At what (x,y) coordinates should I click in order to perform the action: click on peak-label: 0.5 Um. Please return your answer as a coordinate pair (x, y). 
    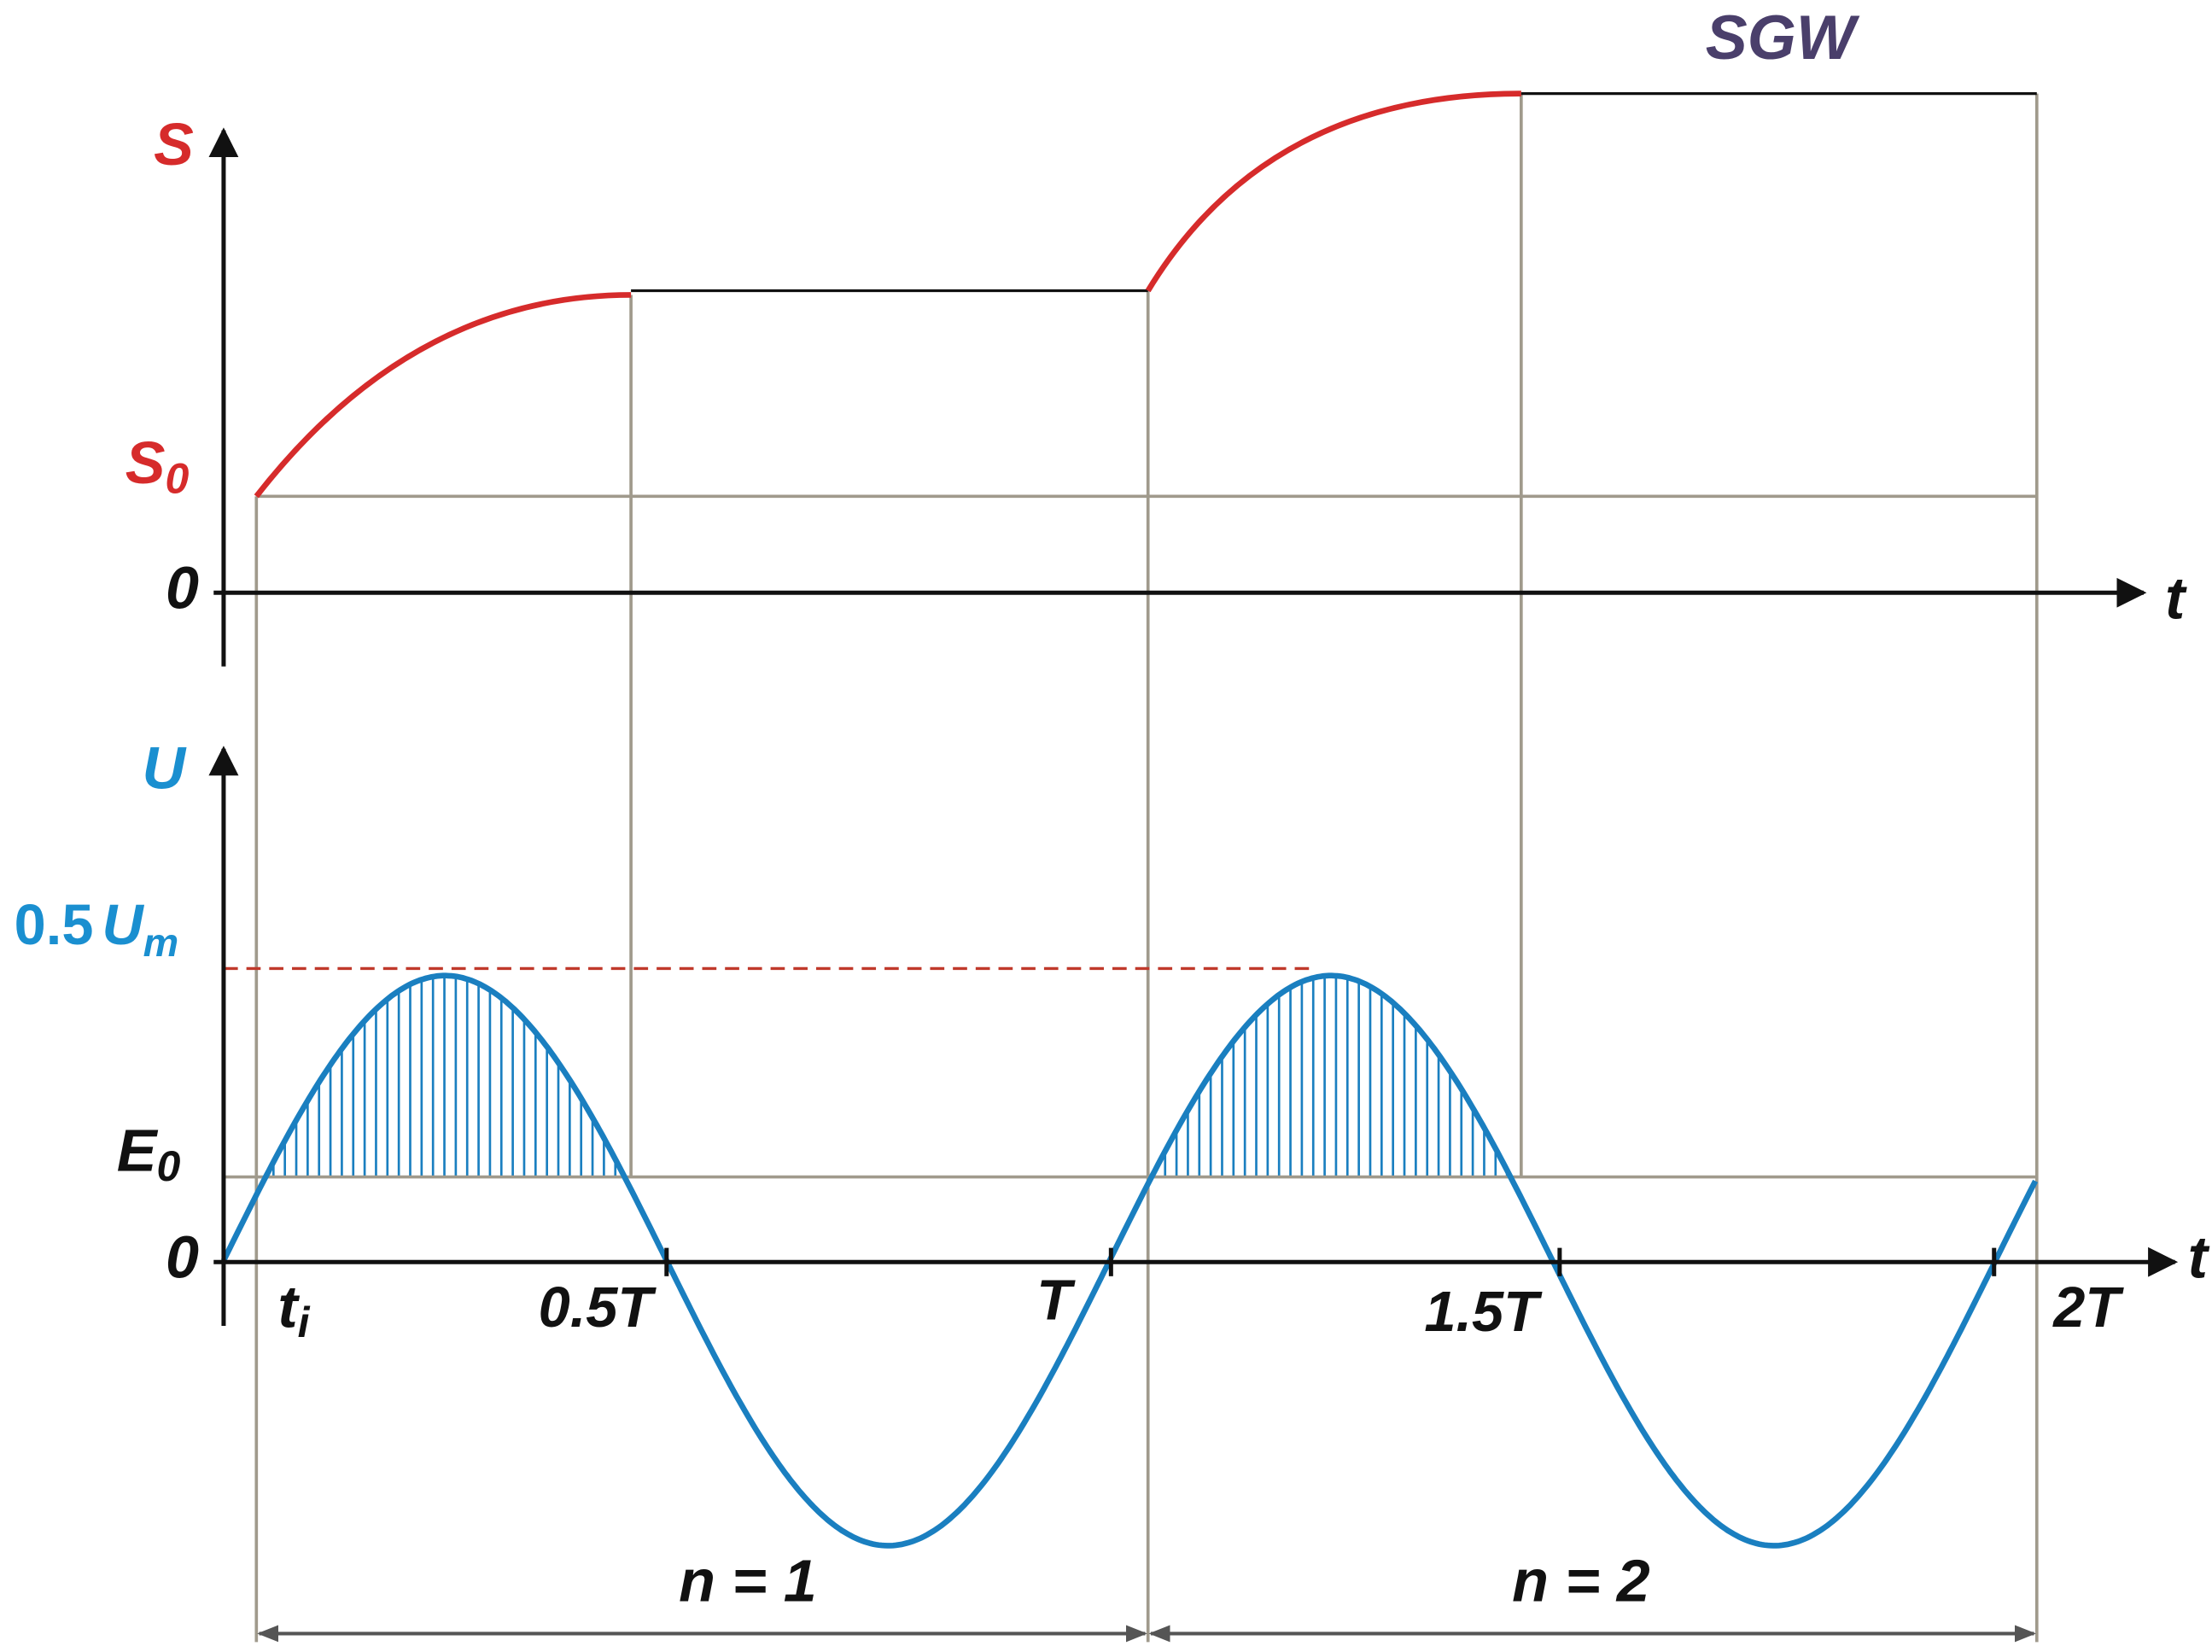
    Looking at the image, I should click on (97, 930).